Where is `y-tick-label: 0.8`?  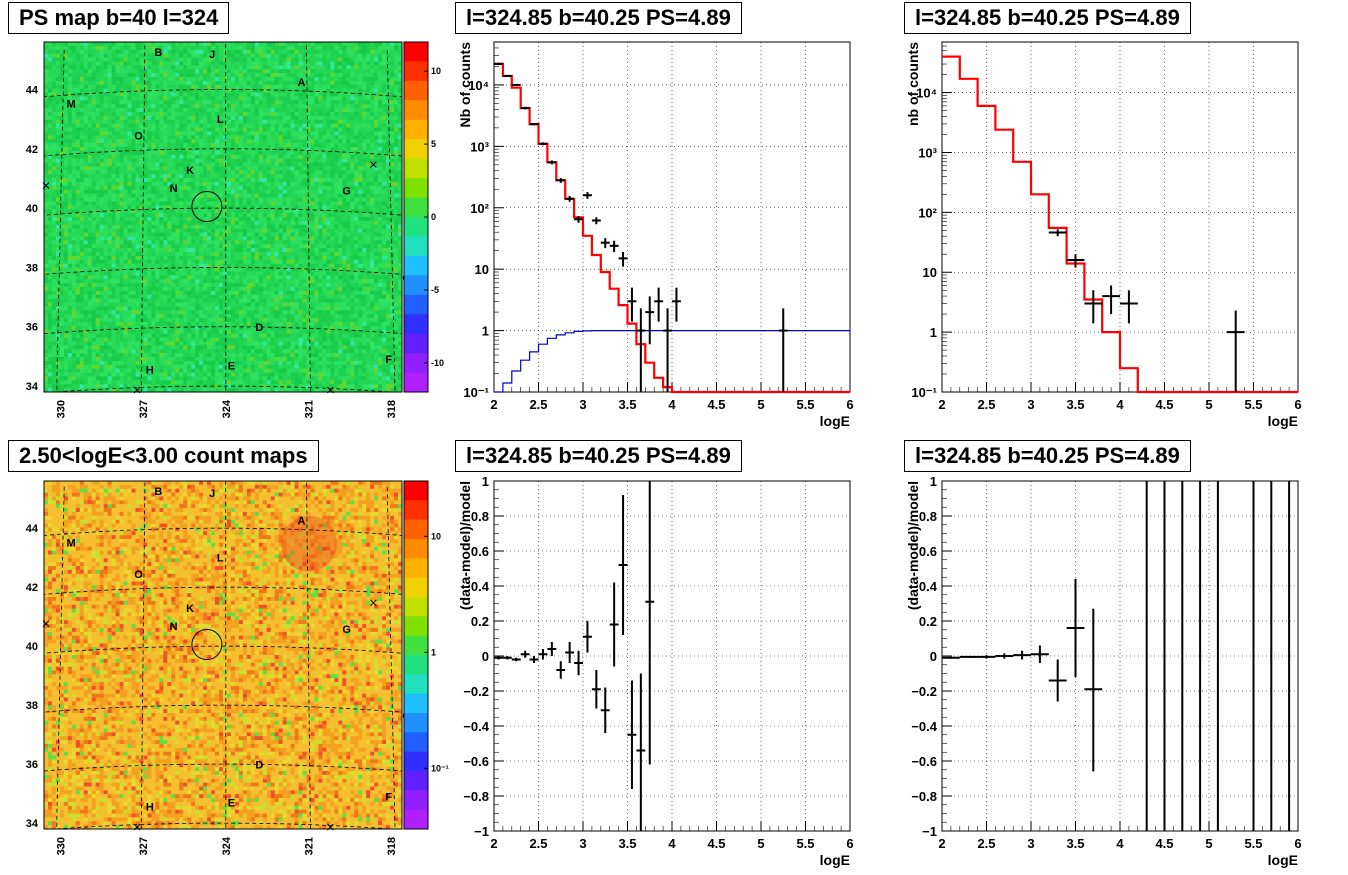
y-tick-label: 0.8 is located at coordinates (480, 516).